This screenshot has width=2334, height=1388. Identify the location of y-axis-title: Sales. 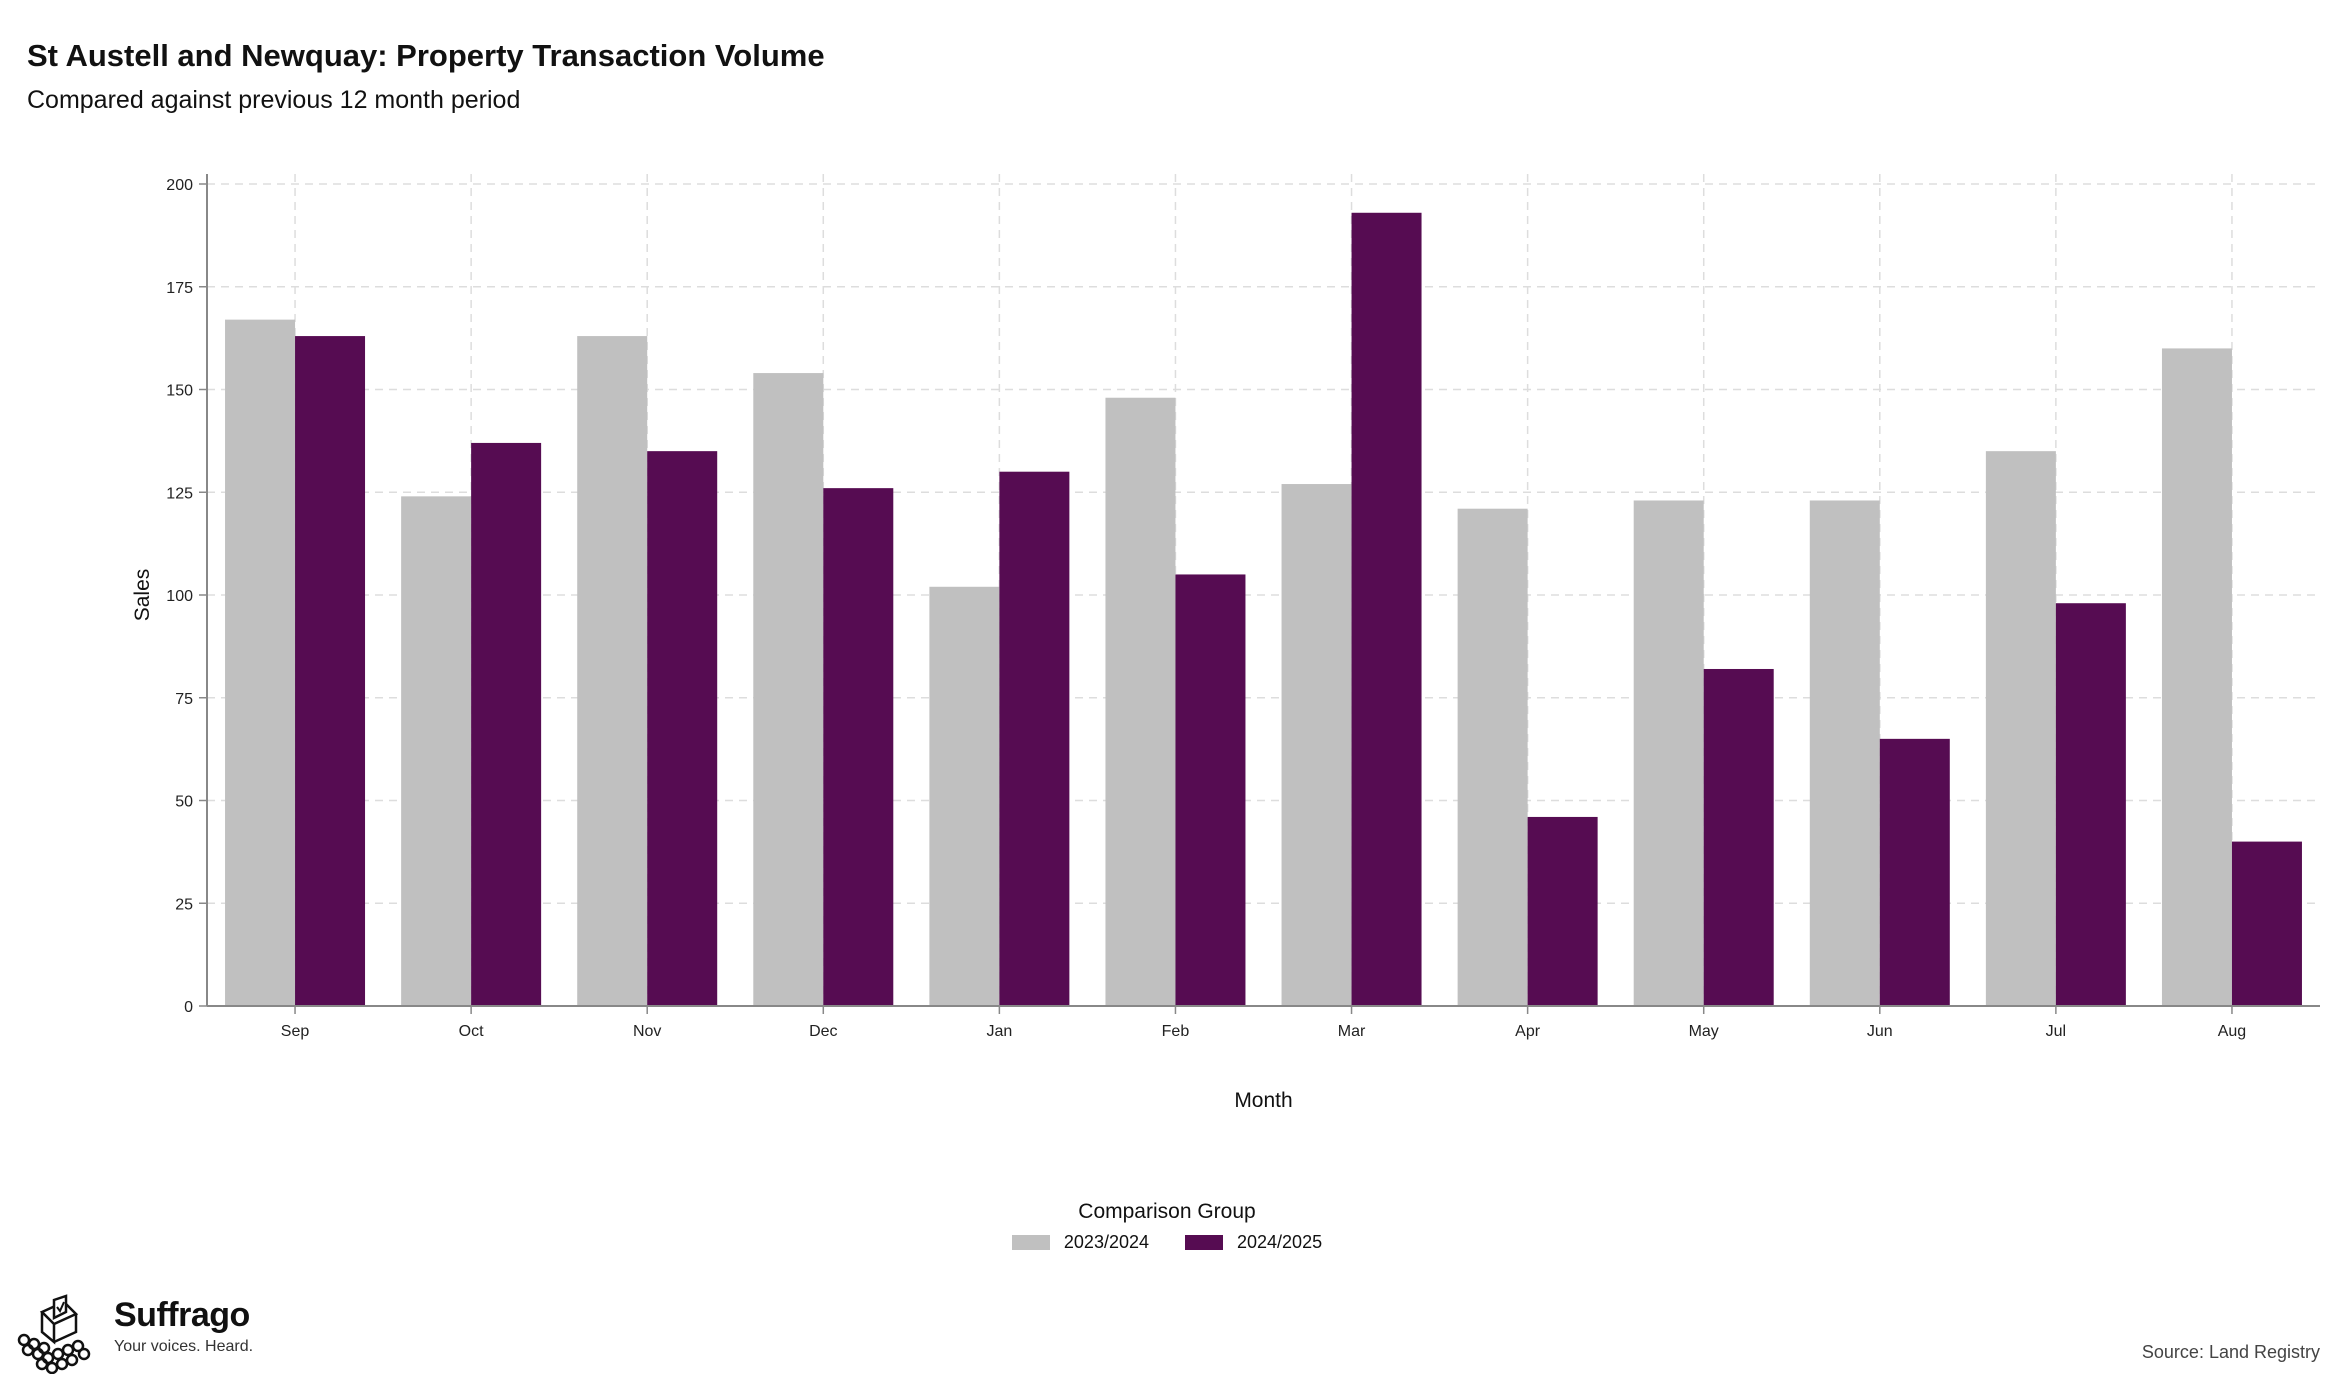
(142, 595).